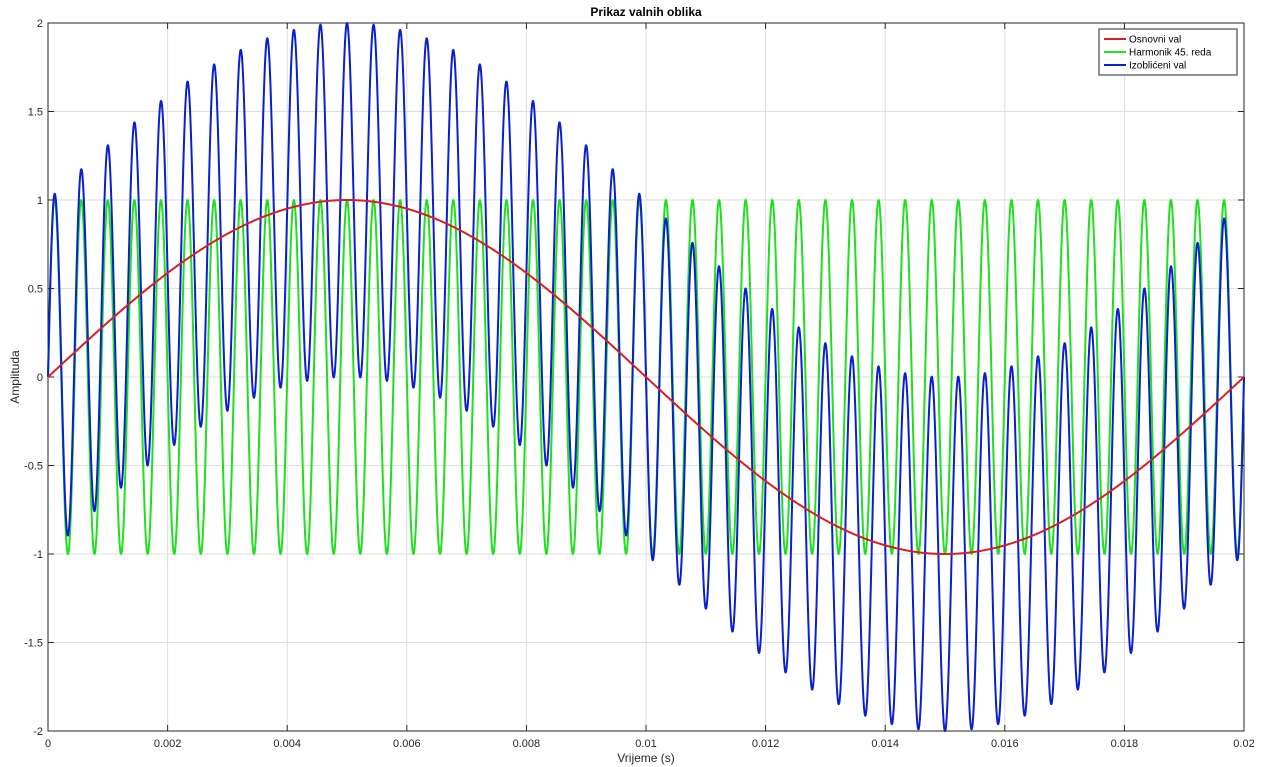  What do you see at coordinates (33, 467) in the screenshot?
I see `y-tick-label: -0.5` at bounding box center [33, 467].